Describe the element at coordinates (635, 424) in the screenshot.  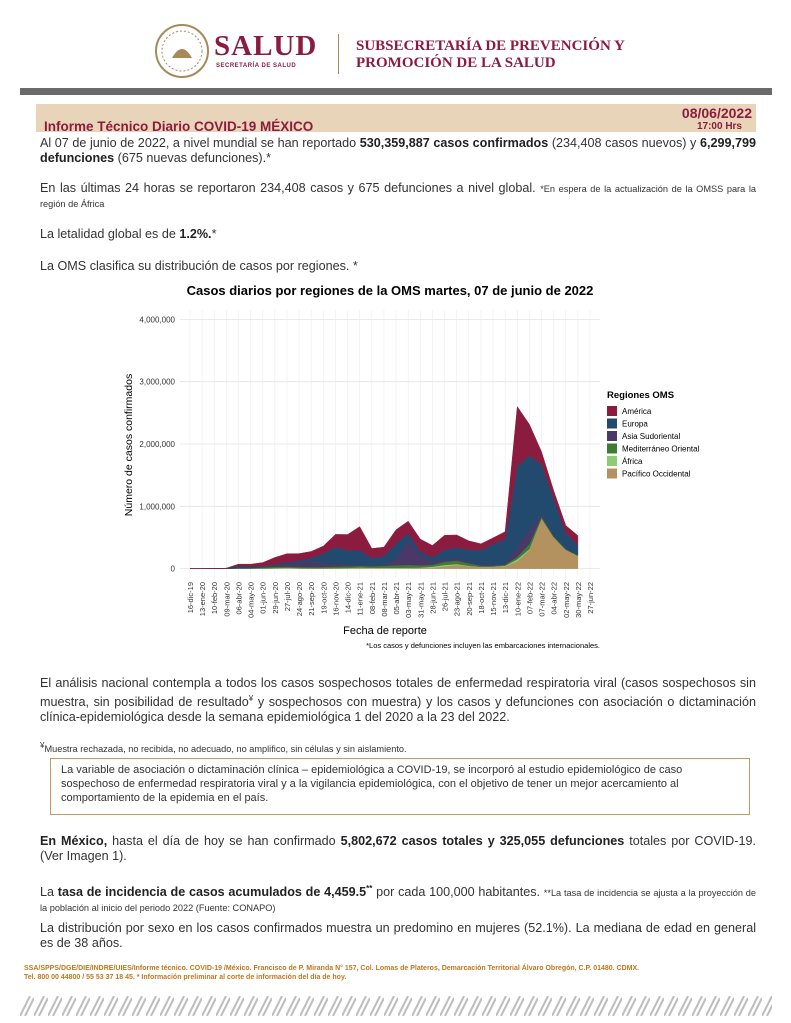
I see `legend-label: Europa` at that location.